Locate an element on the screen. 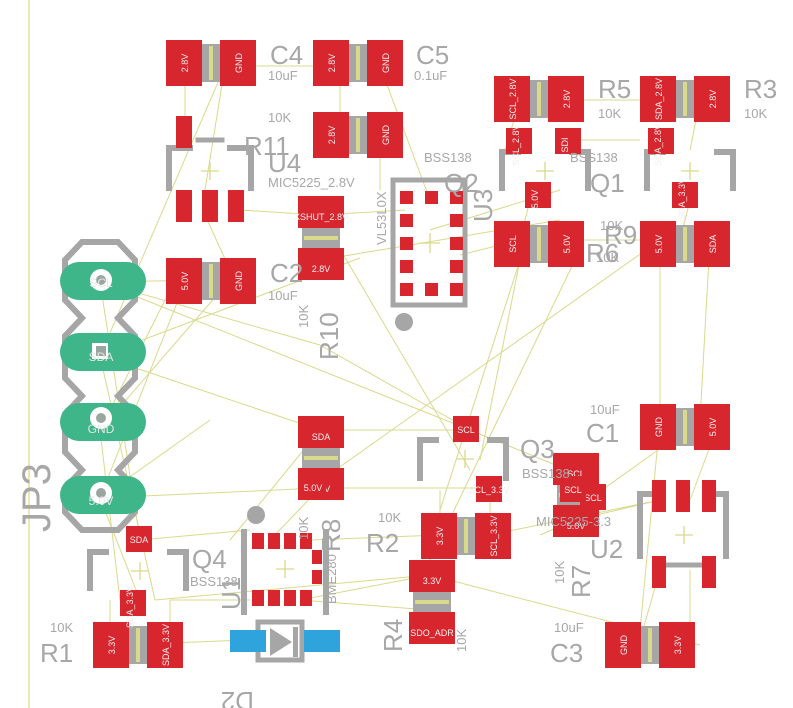 The width and height of the screenshot is (793, 708). c3-designator: C3 is located at coordinates (566, 653).